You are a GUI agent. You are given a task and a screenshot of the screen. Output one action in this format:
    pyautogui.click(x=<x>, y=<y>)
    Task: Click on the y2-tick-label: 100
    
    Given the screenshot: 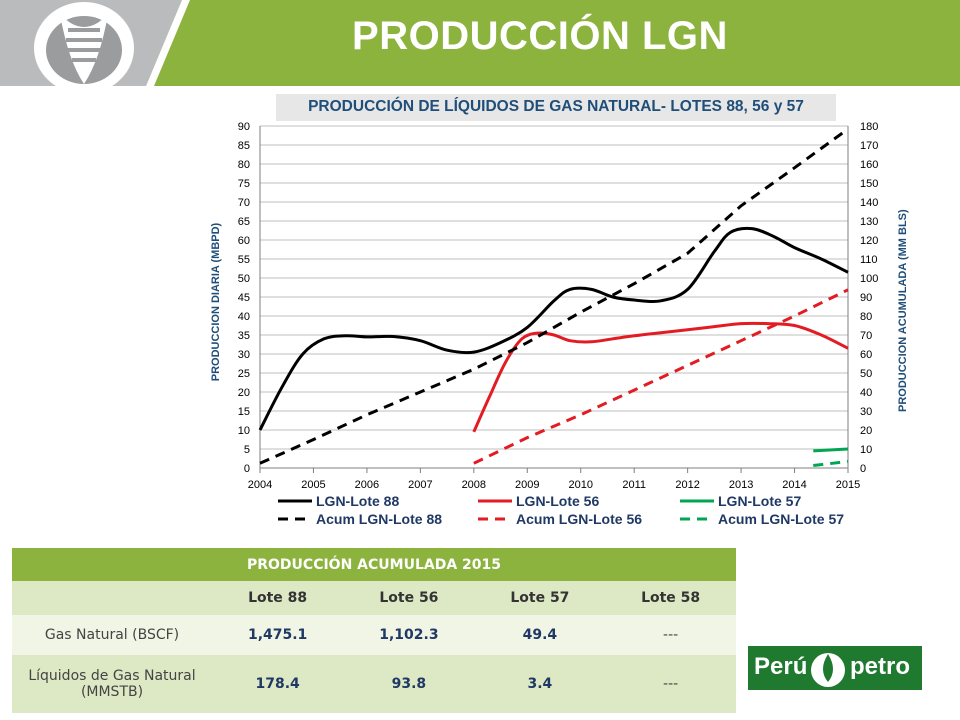 What is the action you would take?
    pyautogui.click(x=869, y=279)
    